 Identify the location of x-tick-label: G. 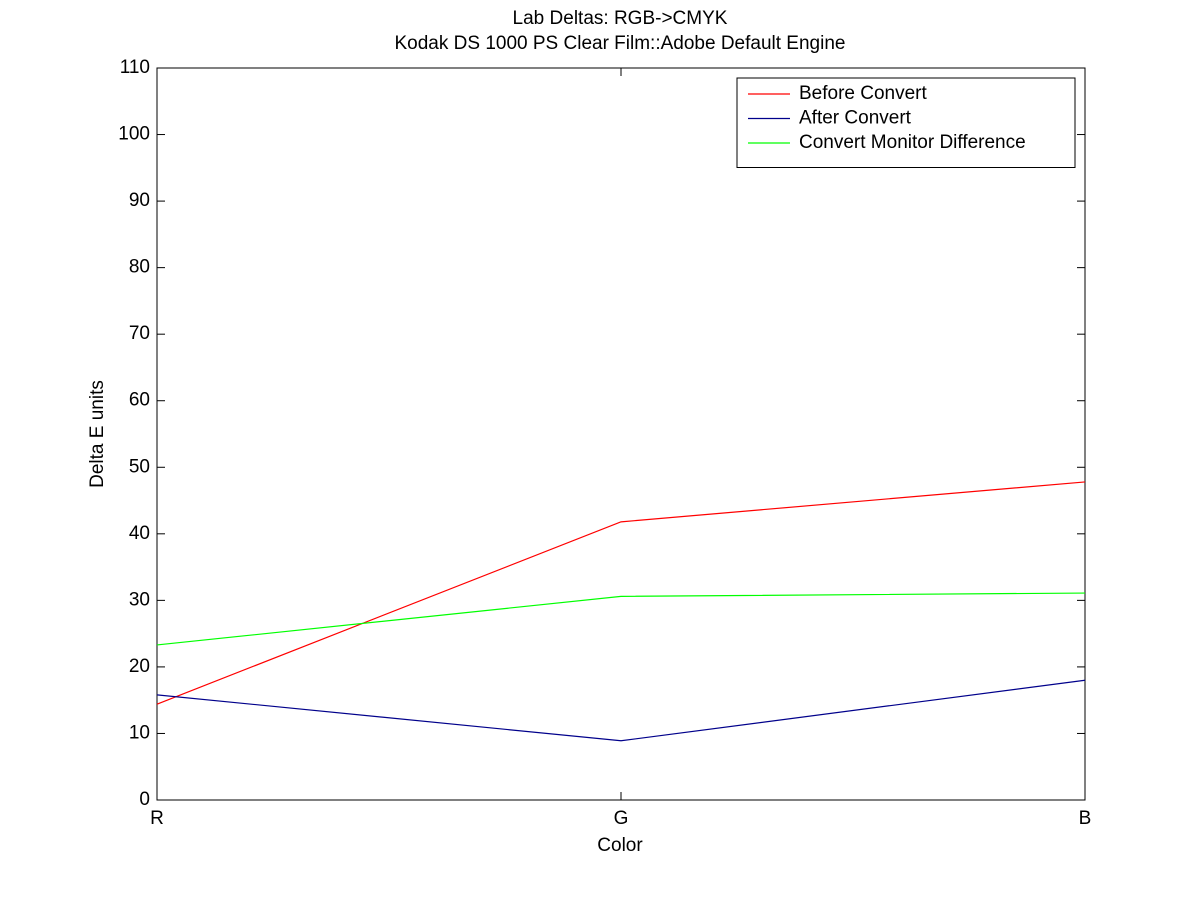
(621, 818).